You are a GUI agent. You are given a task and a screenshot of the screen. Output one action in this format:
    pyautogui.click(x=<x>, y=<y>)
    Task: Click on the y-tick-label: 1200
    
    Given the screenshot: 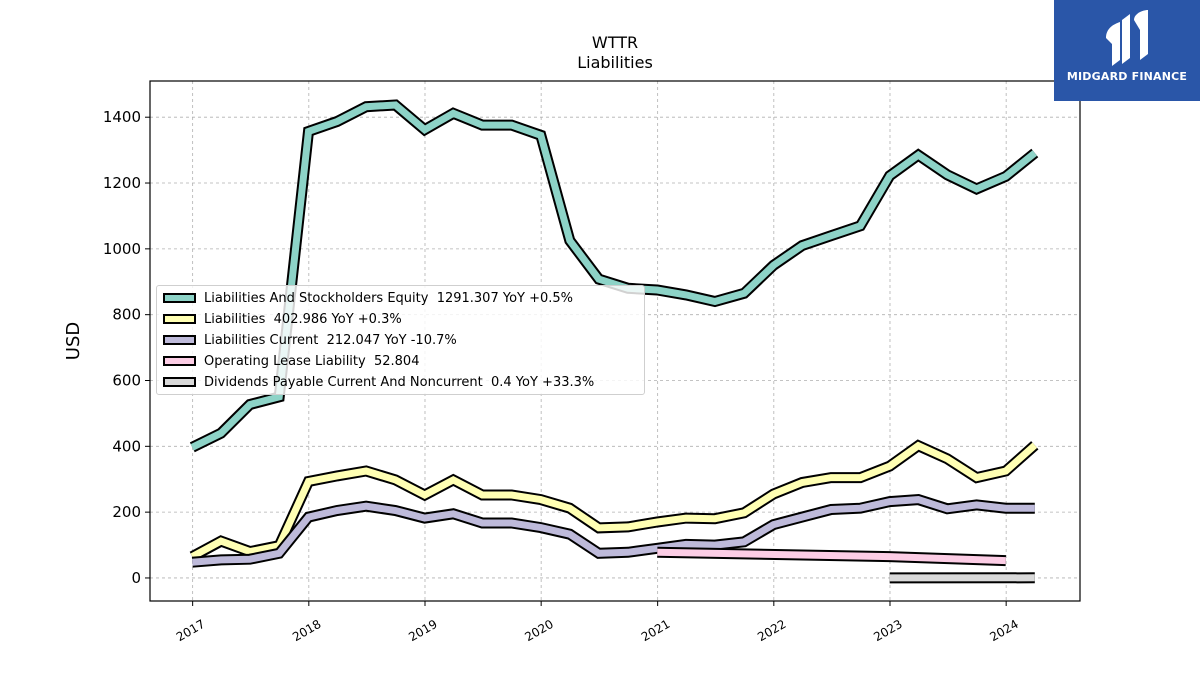 What is the action you would take?
    pyautogui.click(x=122, y=183)
    